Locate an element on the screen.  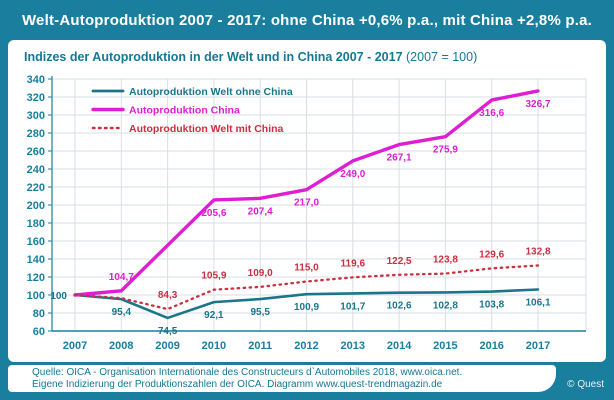
y-axis-label: 340 is located at coordinates (36, 80).